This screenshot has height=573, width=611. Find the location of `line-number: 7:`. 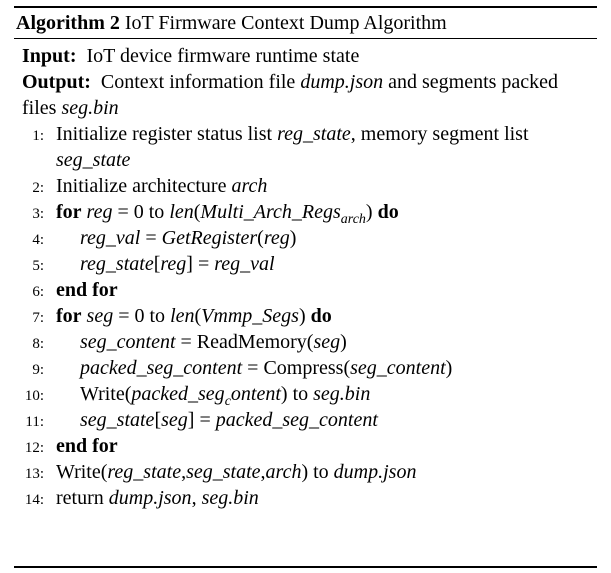

line-number: 7: is located at coordinates (38, 318).